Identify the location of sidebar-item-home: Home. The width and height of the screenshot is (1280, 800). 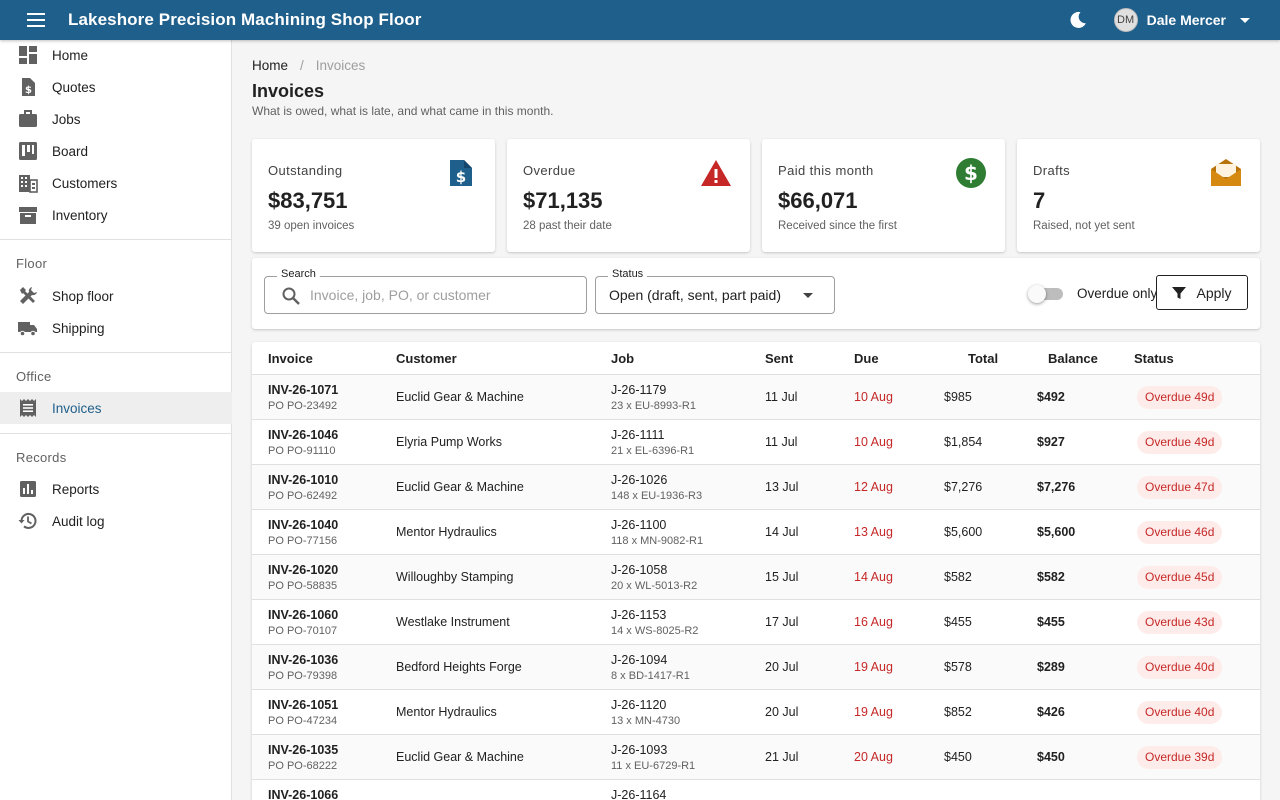
(116, 55).